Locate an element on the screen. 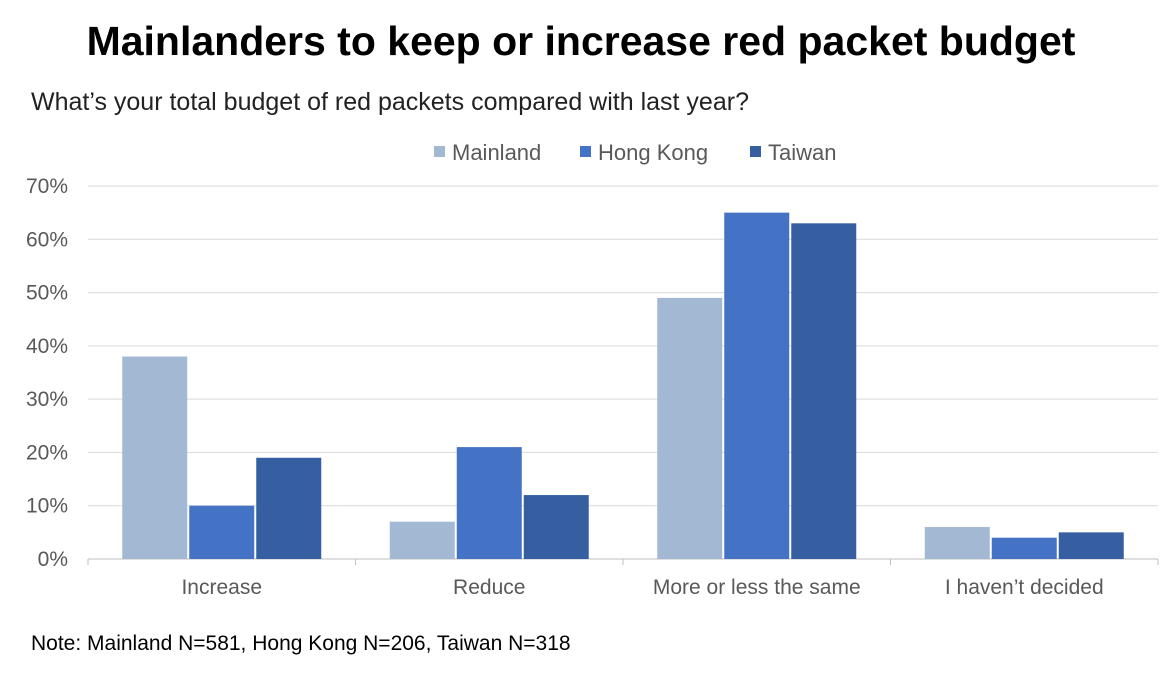 The image size is (1176, 679). y-tick-label: 60% is located at coordinates (47, 239).